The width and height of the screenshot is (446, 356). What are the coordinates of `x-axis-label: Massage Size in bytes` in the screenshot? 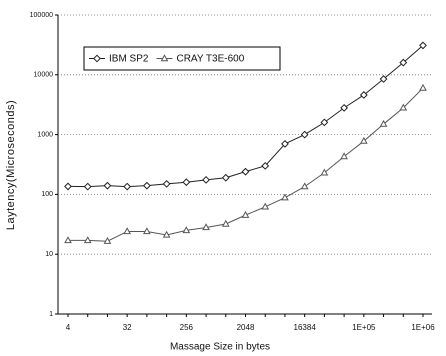 It's located at (220, 347).